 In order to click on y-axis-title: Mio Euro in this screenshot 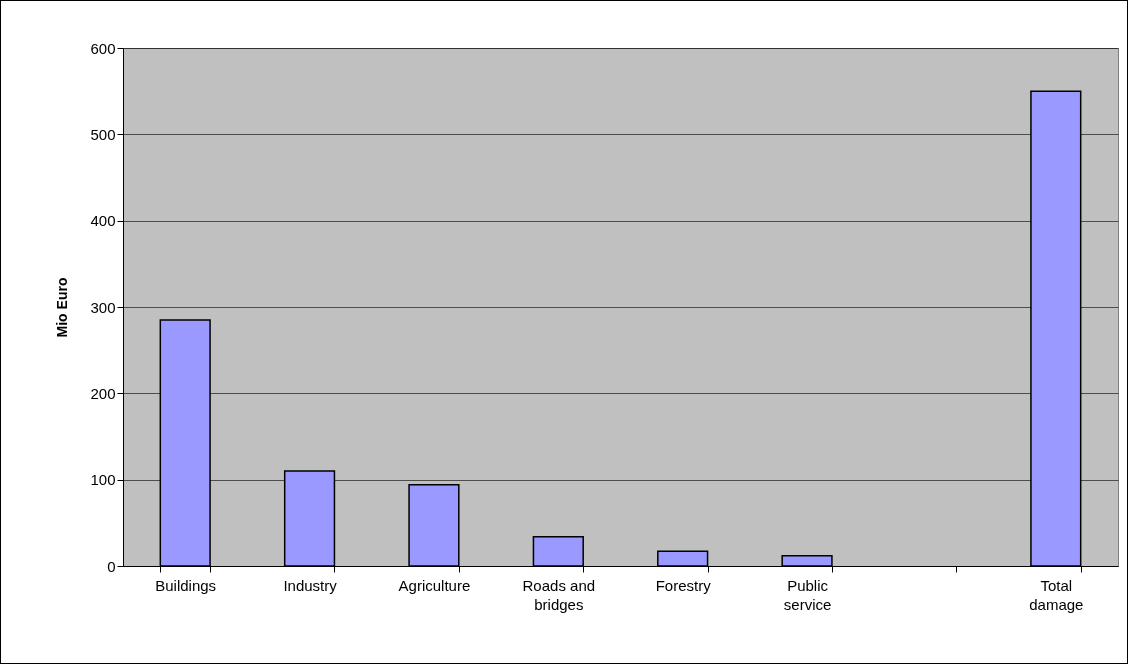, I will do `click(62, 307)`.